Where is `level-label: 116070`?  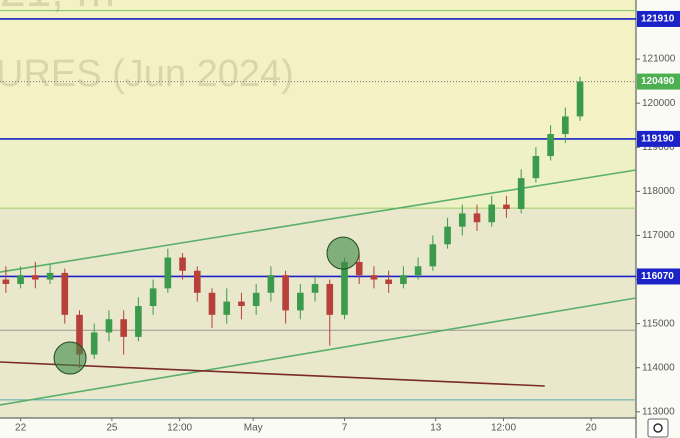 level-label: 116070 is located at coordinates (657, 276).